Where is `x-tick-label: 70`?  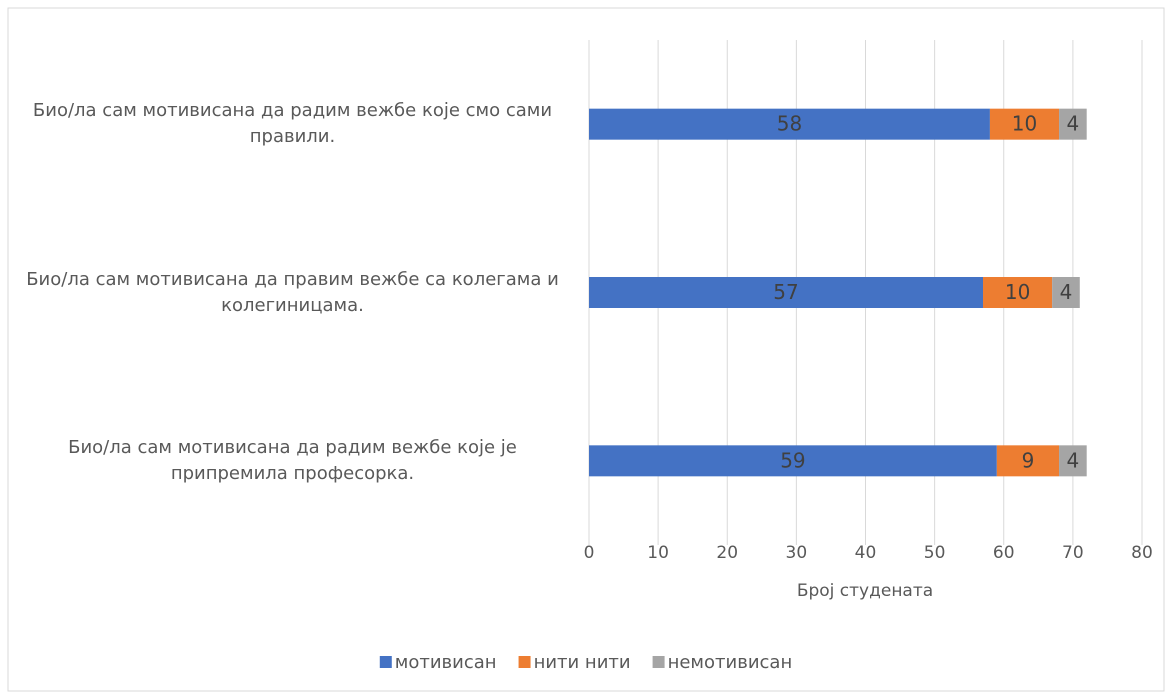 x-tick-label: 70 is located at coordinates (1073, 553).